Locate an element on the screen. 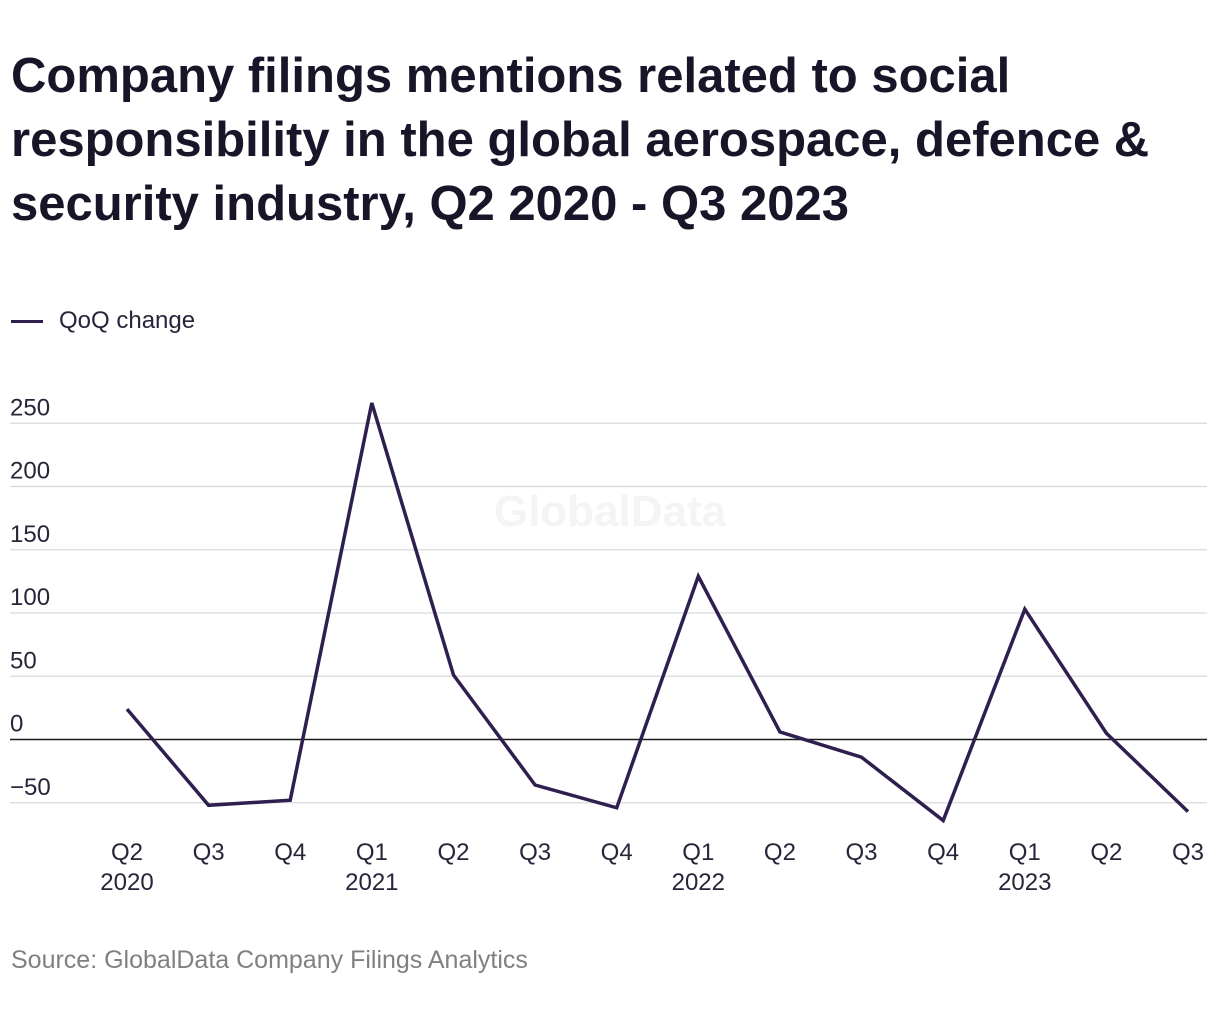 This screenshot has height=1020, width=1220. watermark: GlobalData is located at coordinates (610, 511).